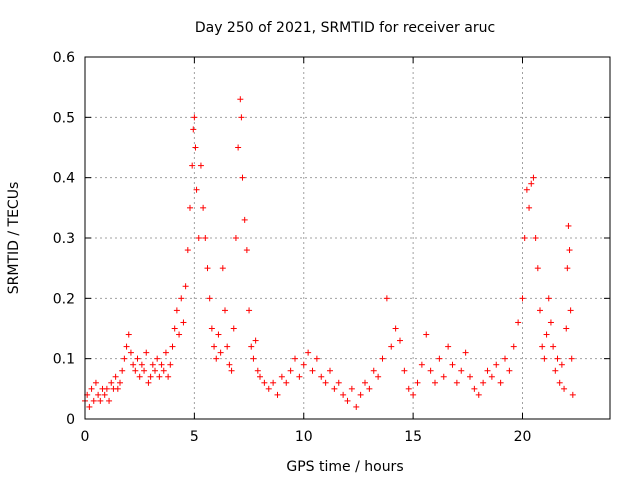 This screenshot has width=640, height=480. What do you see at coordinates (14, 238) in the screenshot?
I see `y-axis-label: SRMTID / TECUs` at bounding box center [14, 238].